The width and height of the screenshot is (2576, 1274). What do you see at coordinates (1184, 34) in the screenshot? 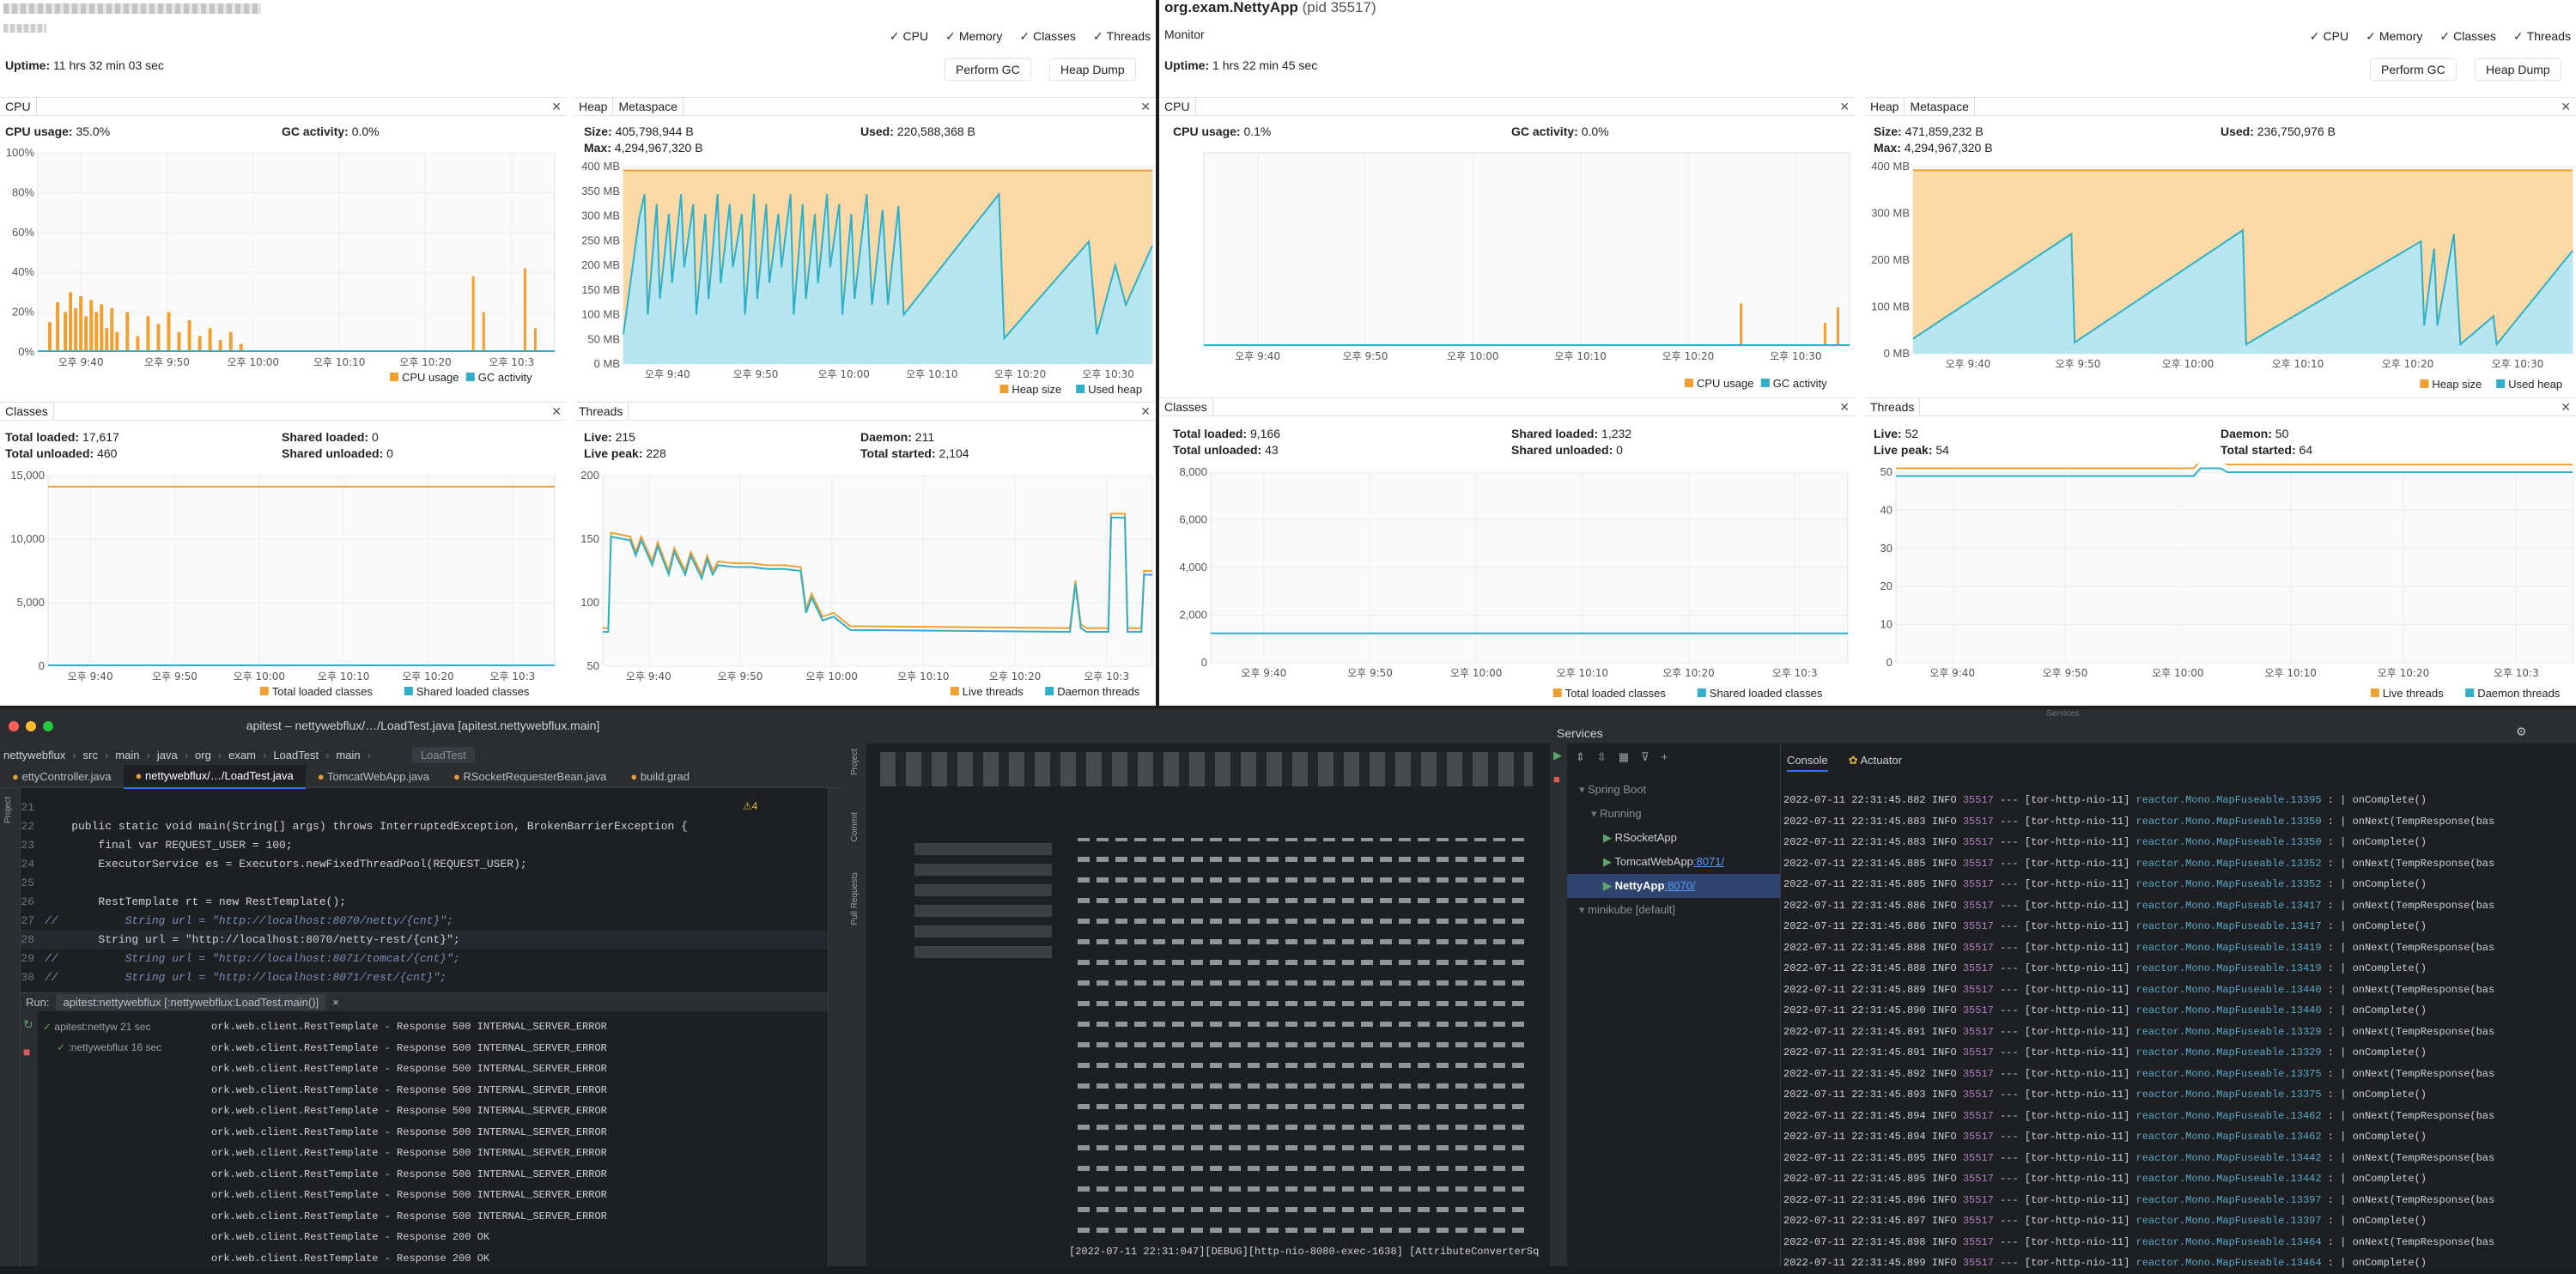
I see `tab-monitor: Monitor` at bounding box center [1184, 34].